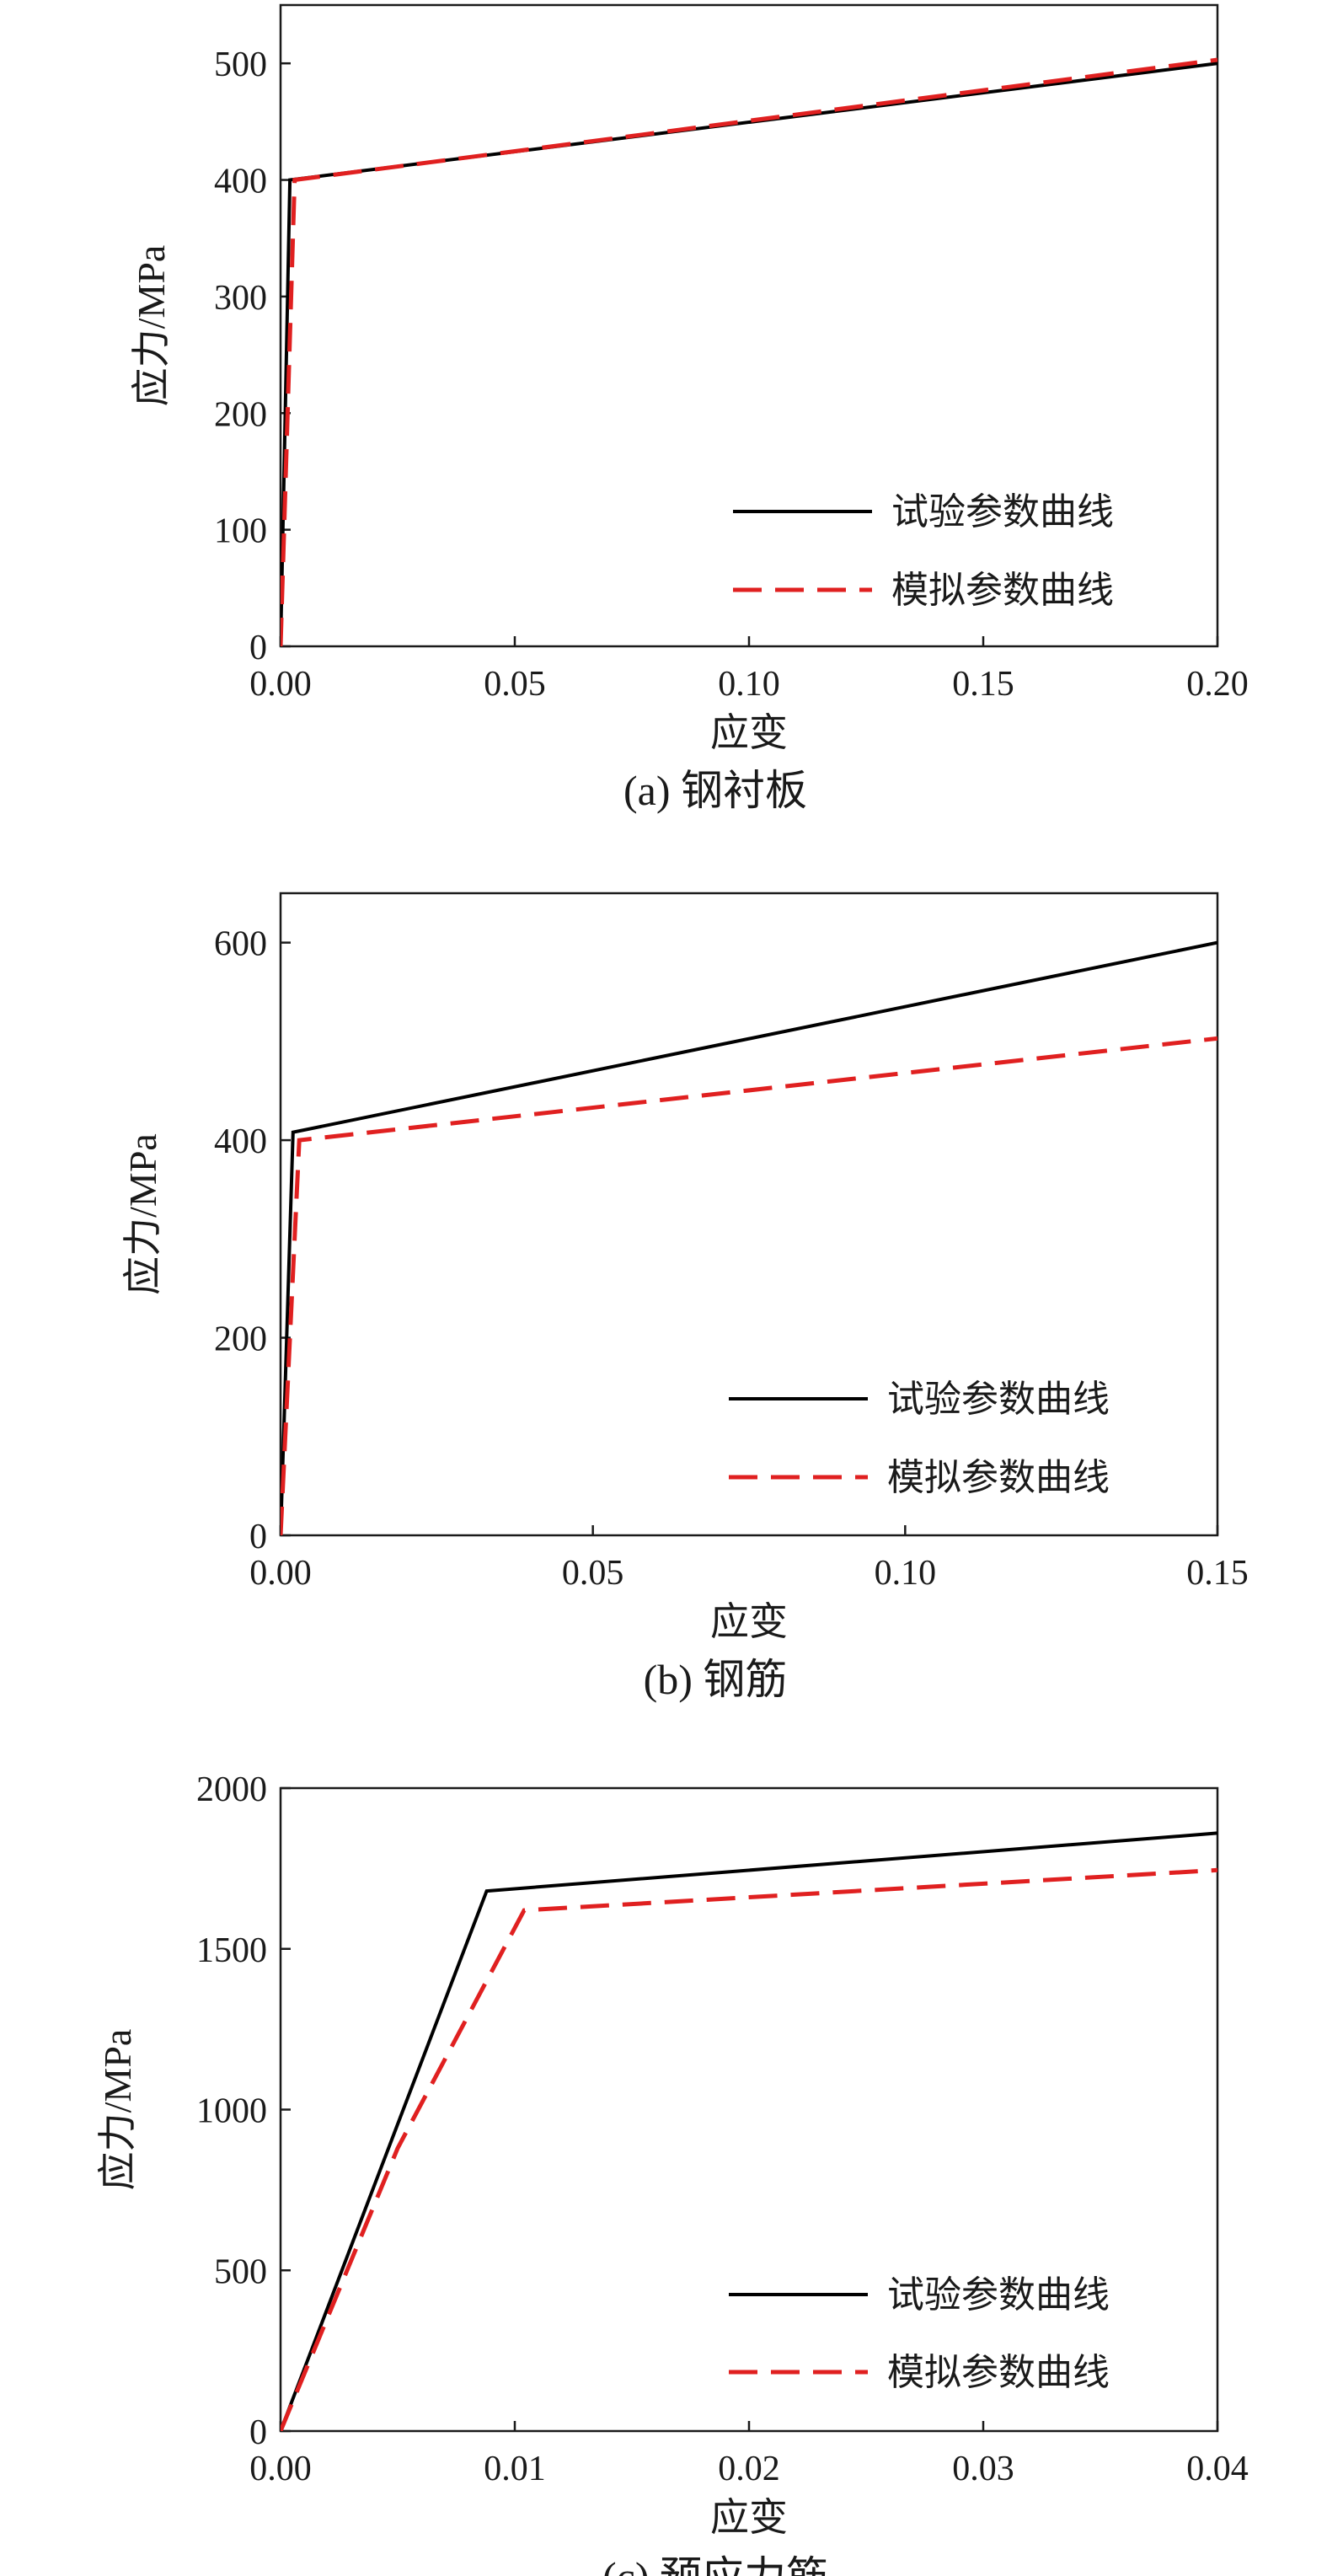  I want to click on y-tick-label: 100, so click(240, 531).